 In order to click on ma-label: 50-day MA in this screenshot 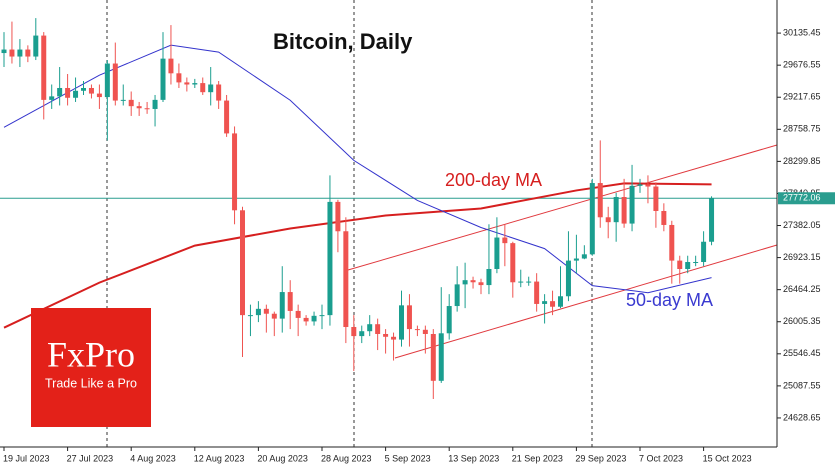, I will do `click(669, 300)`.